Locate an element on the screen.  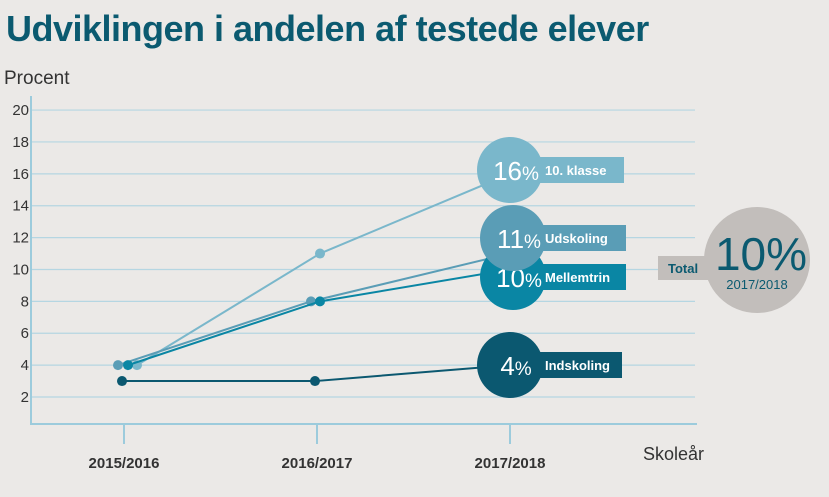
chart-title: Udviklingen i andelen af testede elever is located at coordinates (327, 28).